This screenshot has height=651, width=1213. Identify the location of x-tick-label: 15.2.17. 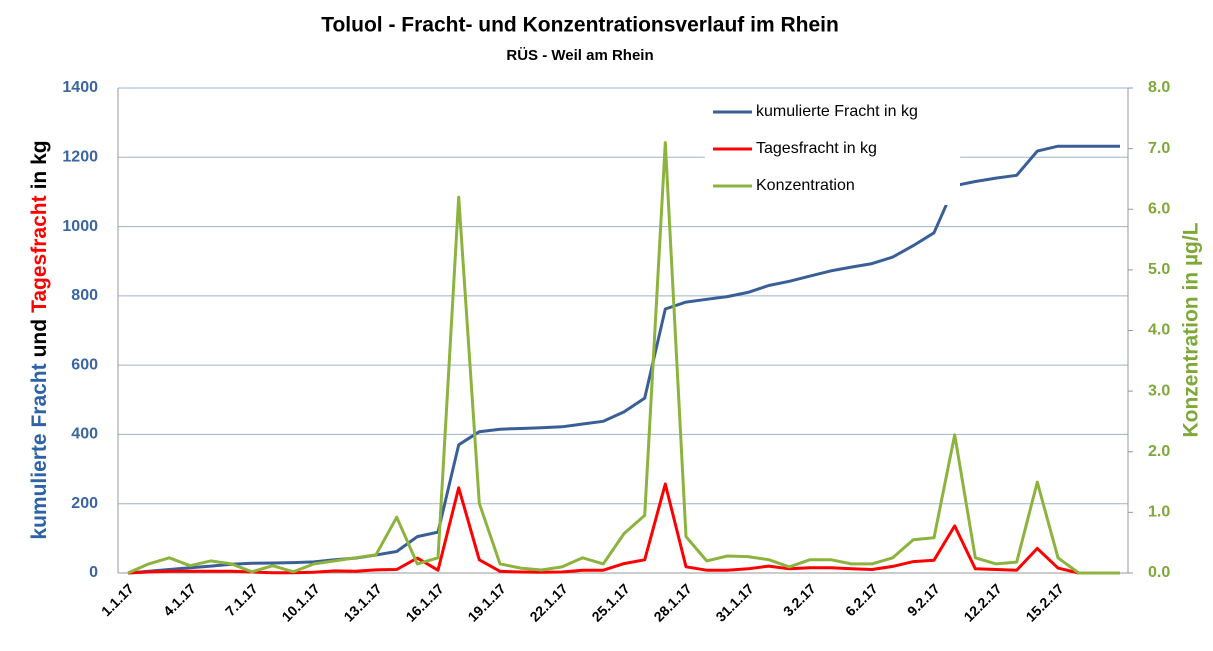
(1044, 602).